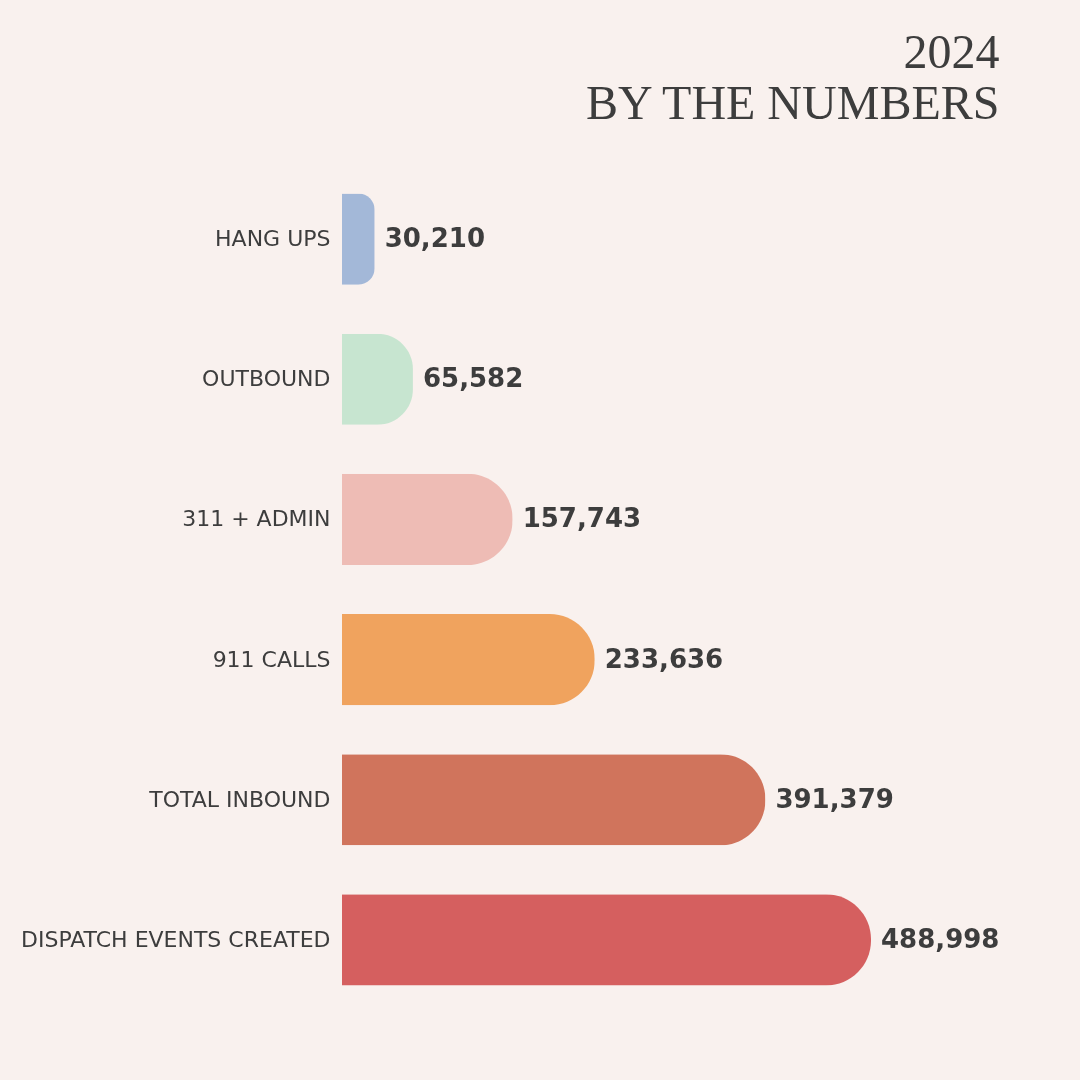 Image resolution: width=1080 pixels, height=1080 pixels. What do you see at coordinates (273, 239) in the screenshot?
I see `y-tick-label: HANG UPS` at bounding box center [273, 239].